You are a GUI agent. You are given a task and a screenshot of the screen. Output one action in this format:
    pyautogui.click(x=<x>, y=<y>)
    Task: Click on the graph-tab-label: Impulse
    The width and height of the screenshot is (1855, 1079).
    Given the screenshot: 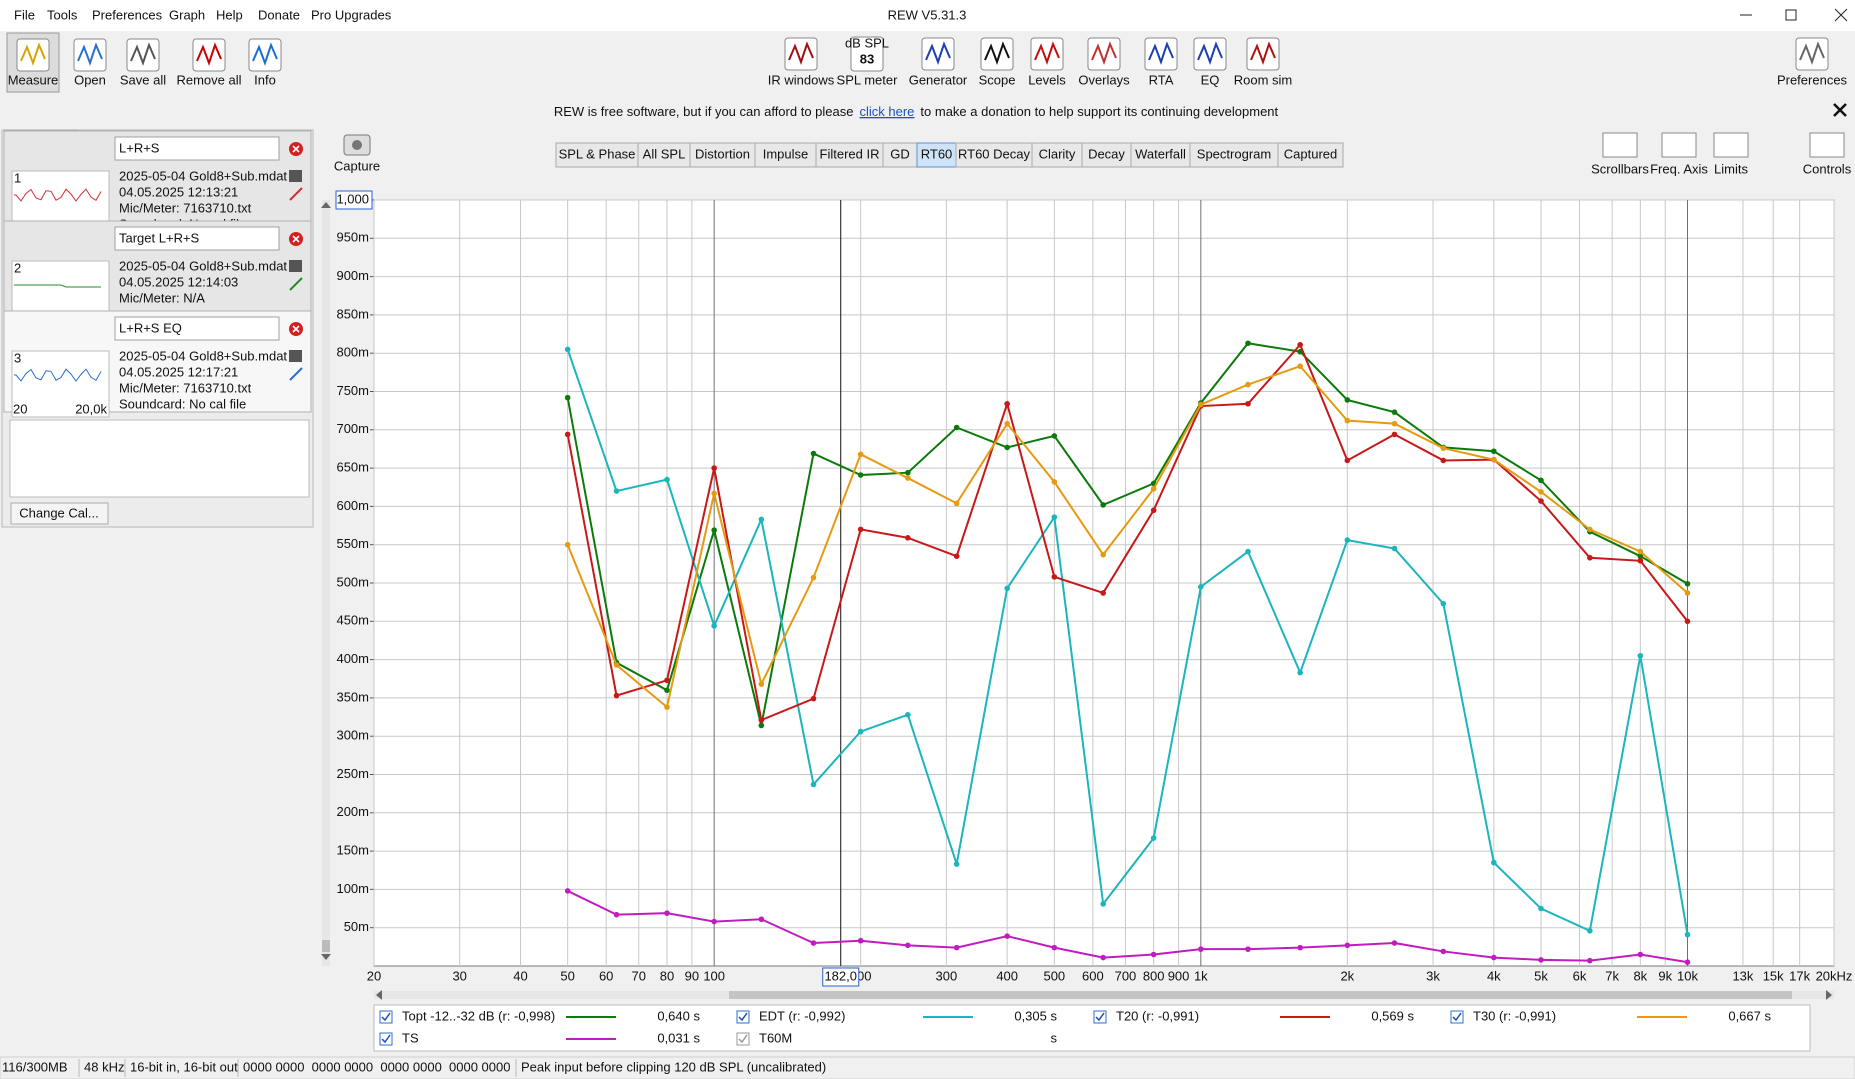 What is the action you would take?
    pyautogui.click(x=786, y=153)
    